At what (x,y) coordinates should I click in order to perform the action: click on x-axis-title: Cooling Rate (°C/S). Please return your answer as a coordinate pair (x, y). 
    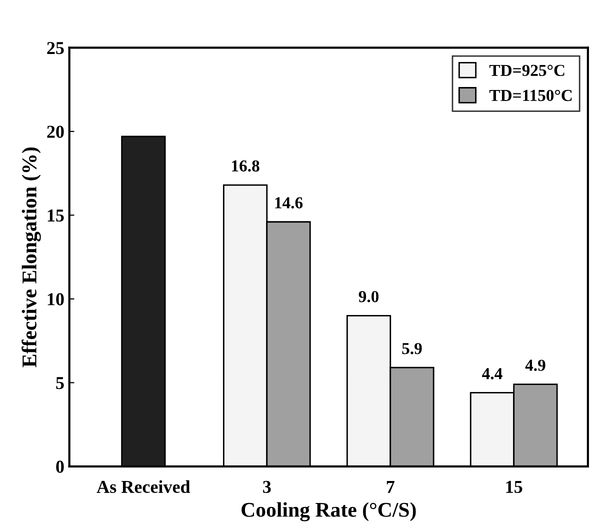
    Looking at the image, I should click on (329, 512).